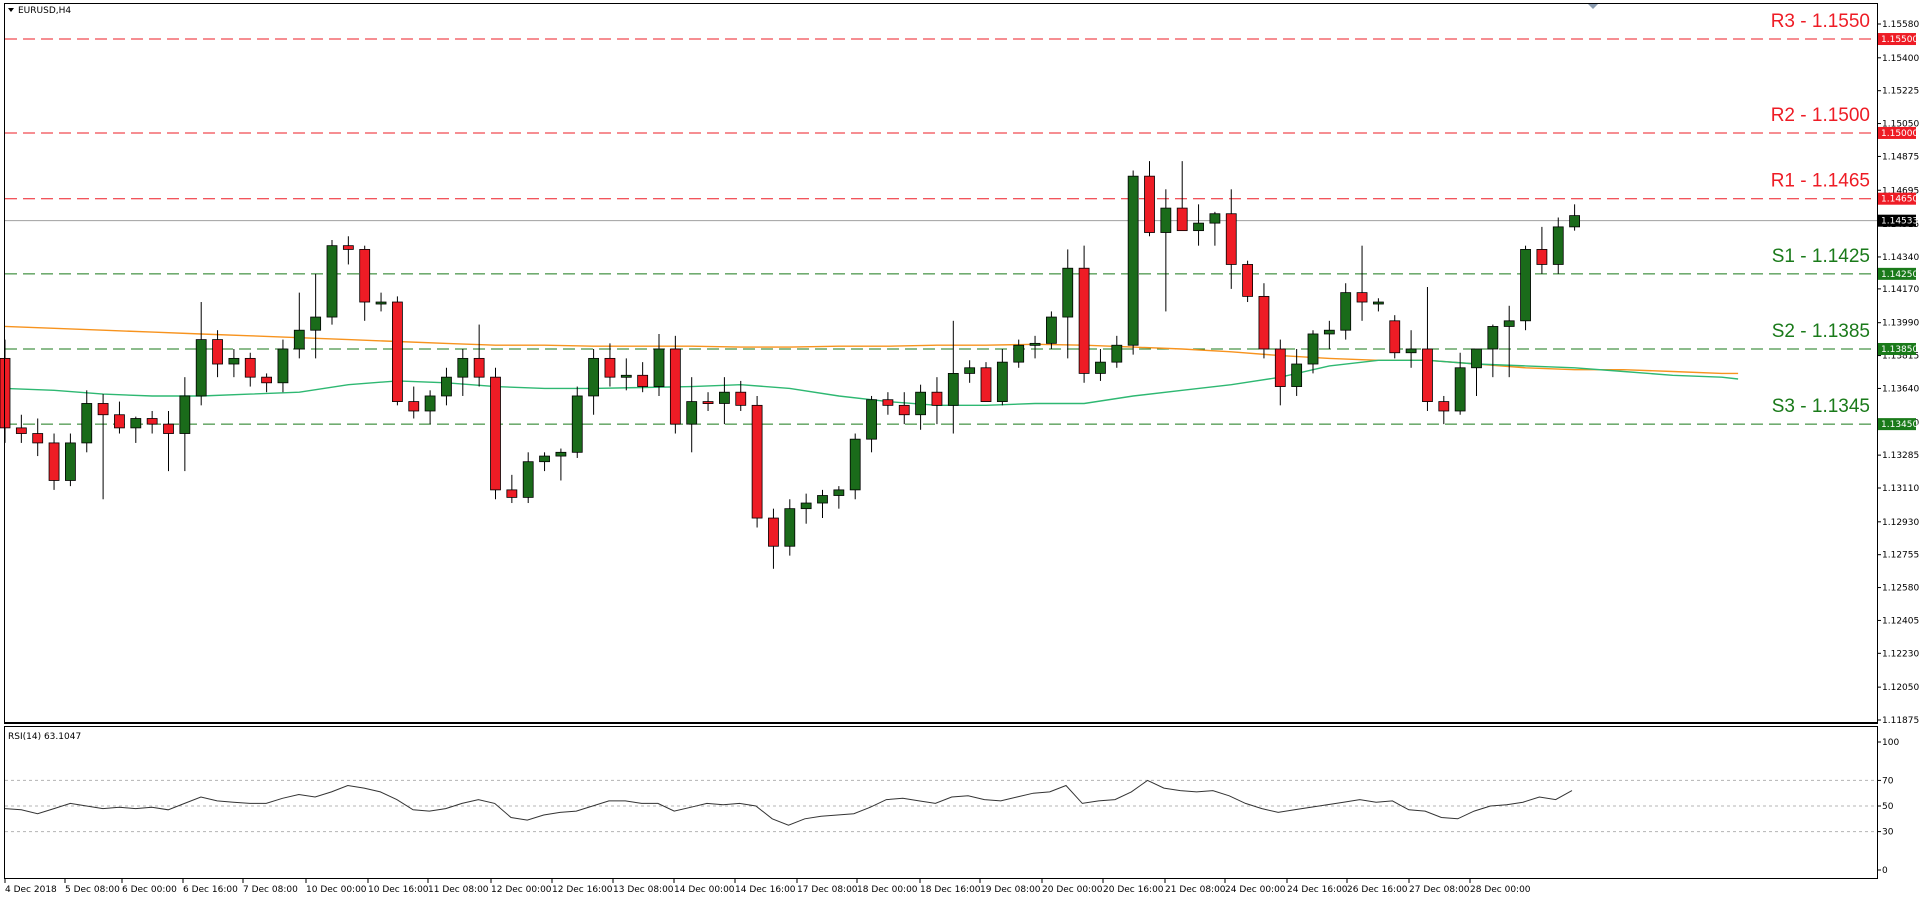 This screenshot has height=900, width=1919. Describe the element at coordinates (11, 10) in the screenshot. I see `chevron-down-icon` at that location.